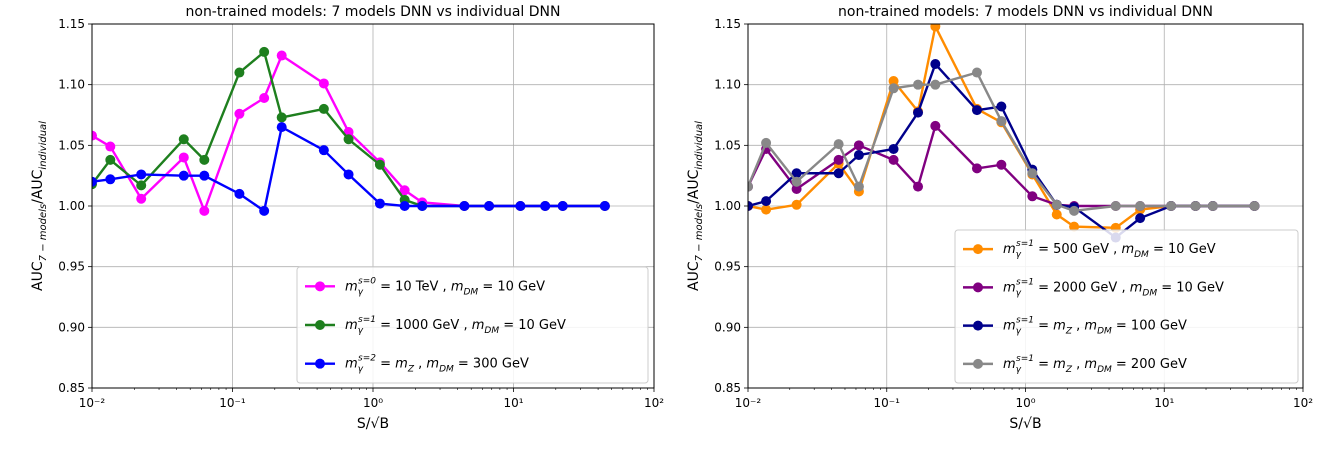  I want to click on y-tick-label: 1.05, so click(727, 145).